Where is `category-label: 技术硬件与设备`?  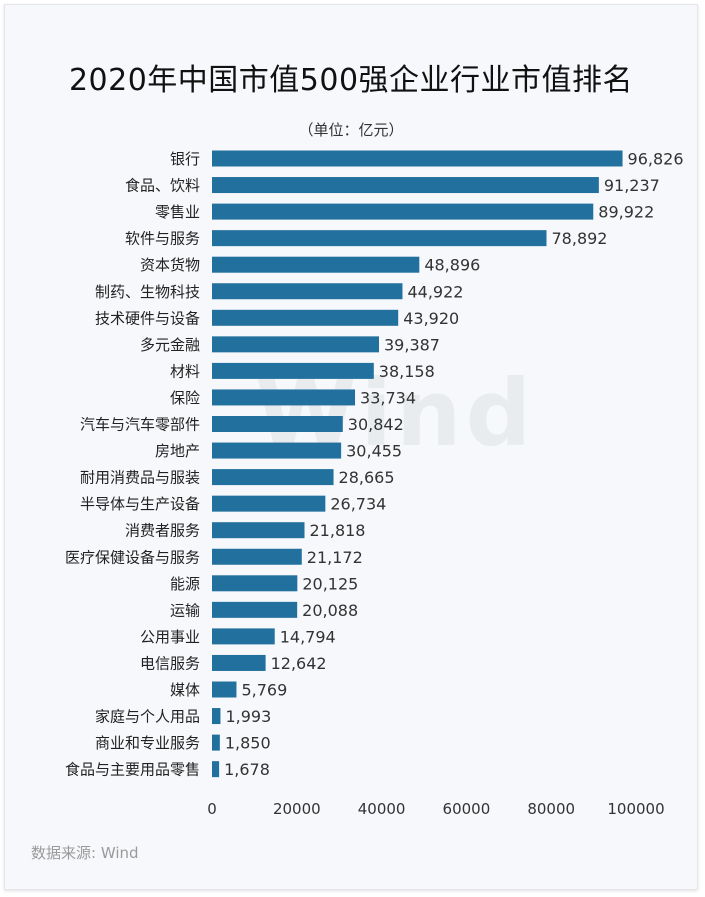 category-label: 技术硬件与设备 is located at coordinates (147, 318).